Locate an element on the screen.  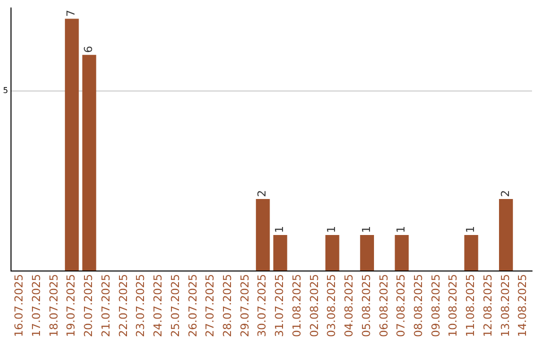
x-tick-label: 04.08.2025 is located at coordinates (349, 306).